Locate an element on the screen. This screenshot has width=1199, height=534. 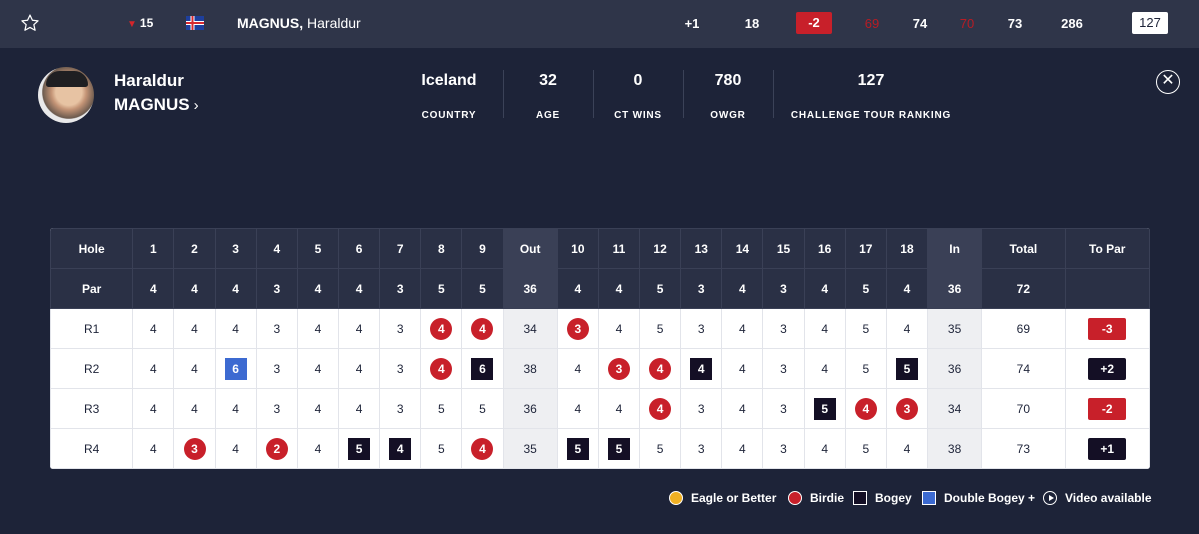
round-2-score: 74 is located at coordinates (920, 23).